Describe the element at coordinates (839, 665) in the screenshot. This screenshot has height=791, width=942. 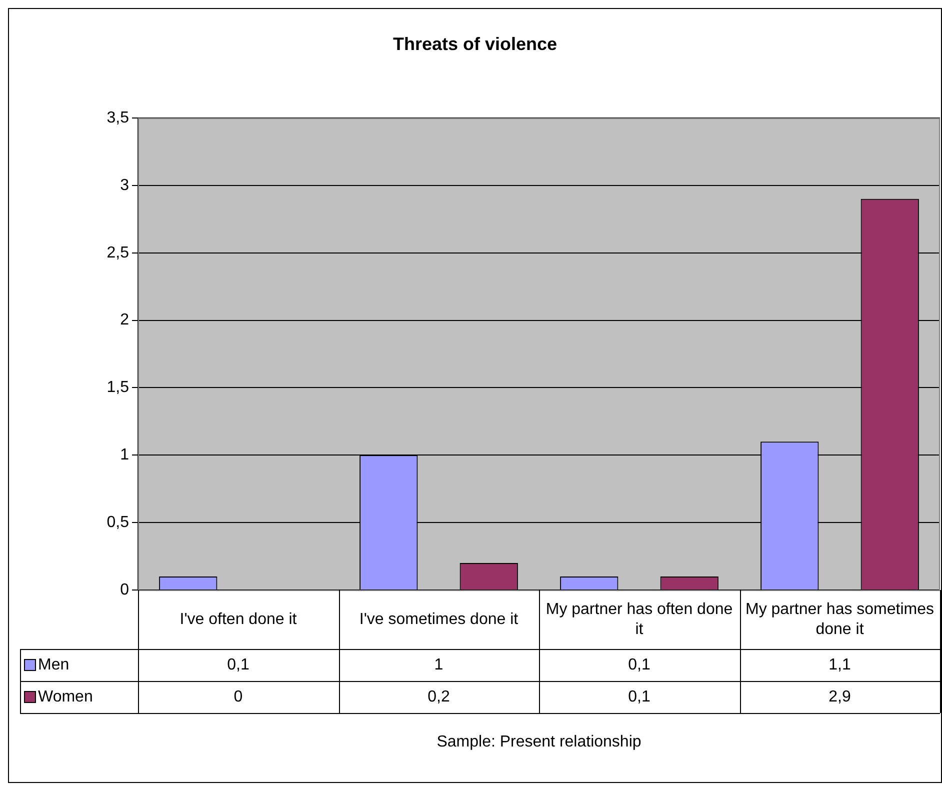
I see `data-label: 1,1` at that location.